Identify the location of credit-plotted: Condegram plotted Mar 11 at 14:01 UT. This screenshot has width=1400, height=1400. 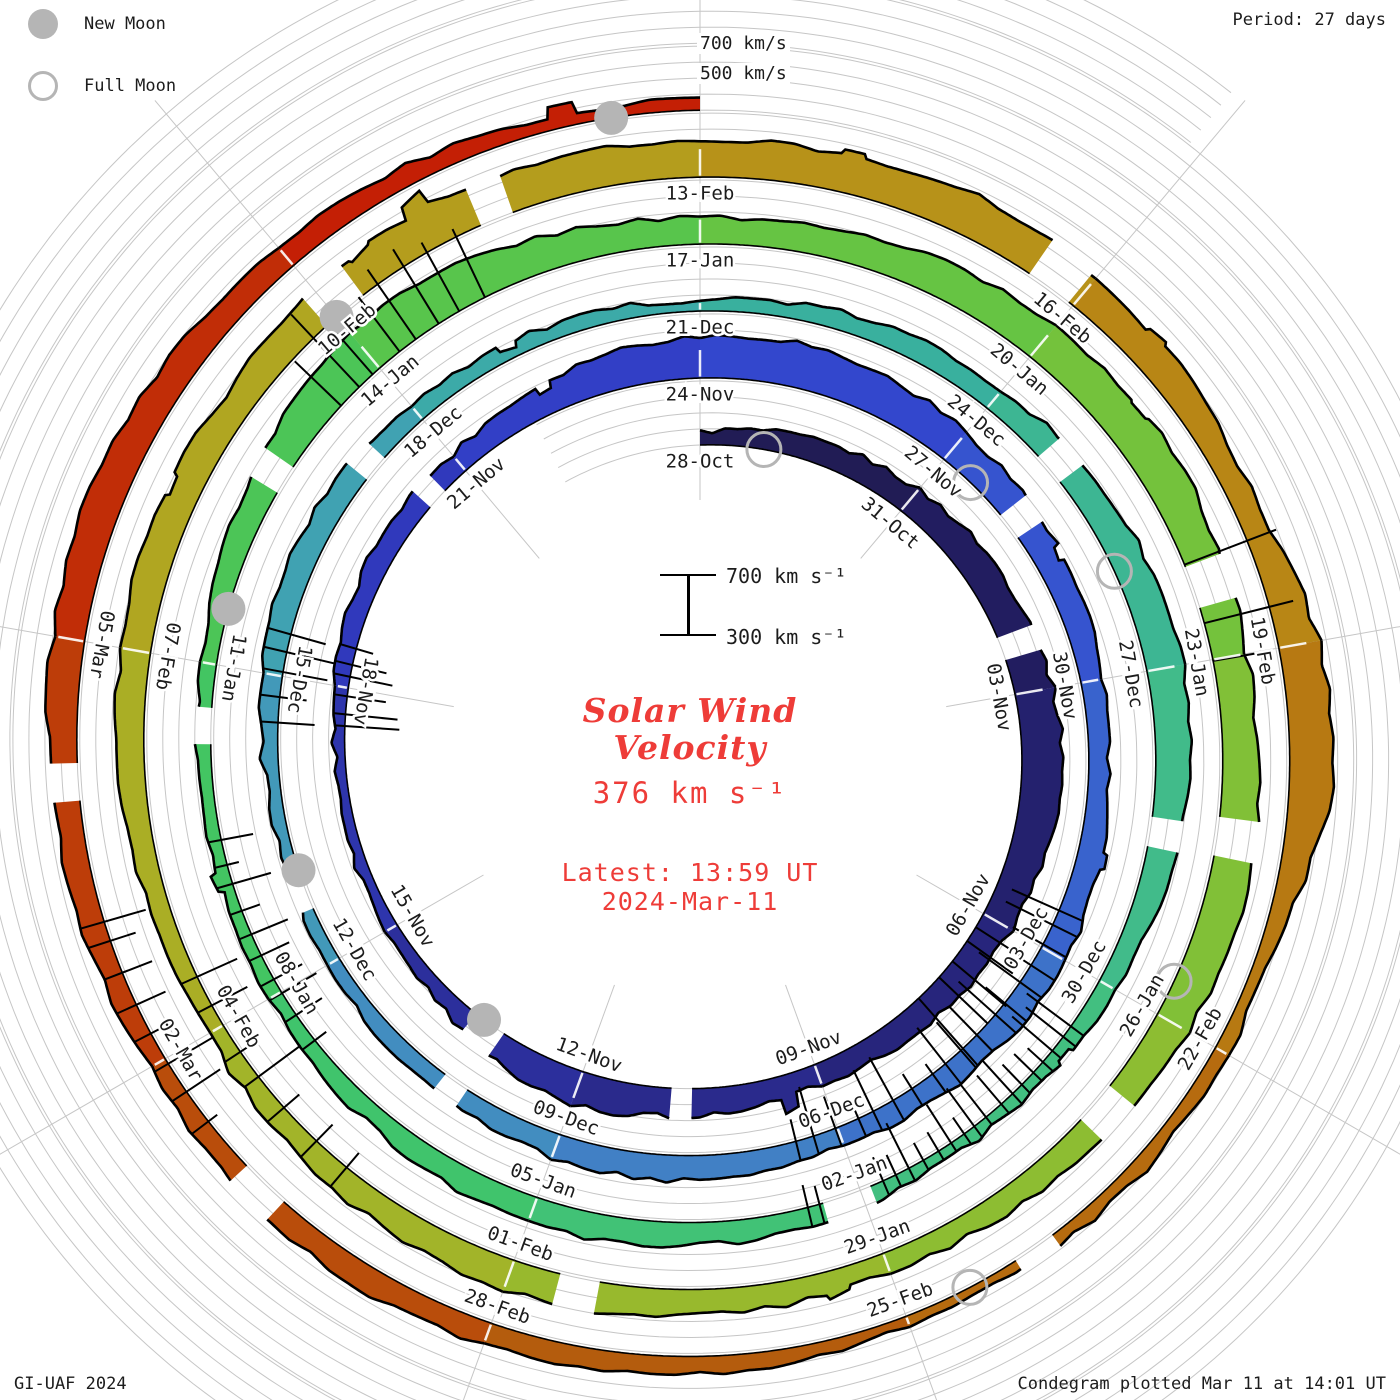
(1201, 1384).